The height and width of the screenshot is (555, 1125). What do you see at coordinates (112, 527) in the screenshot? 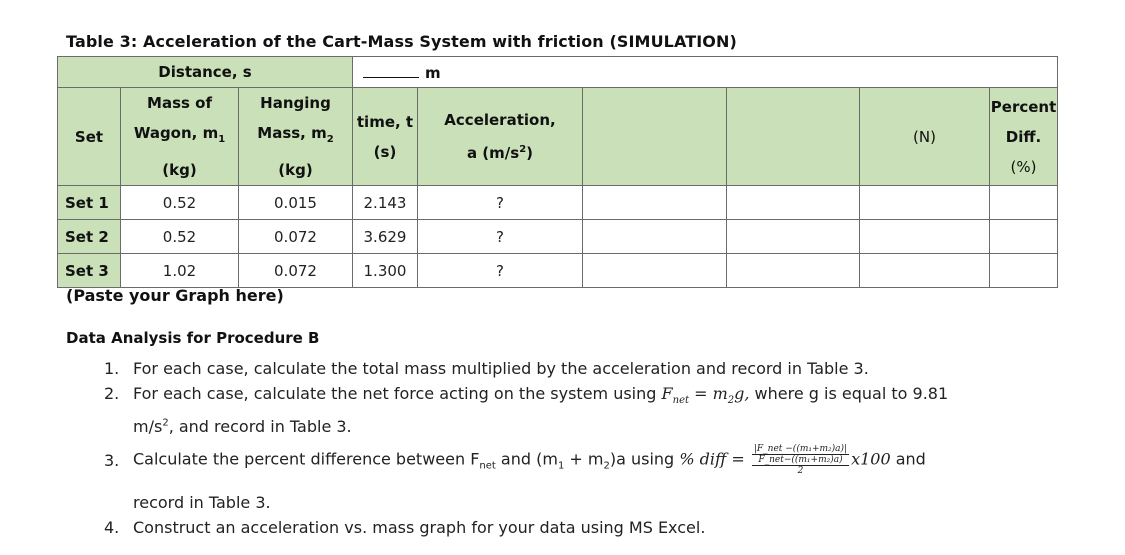
I see `item-number: 4.` at bounding box center [112, 527].